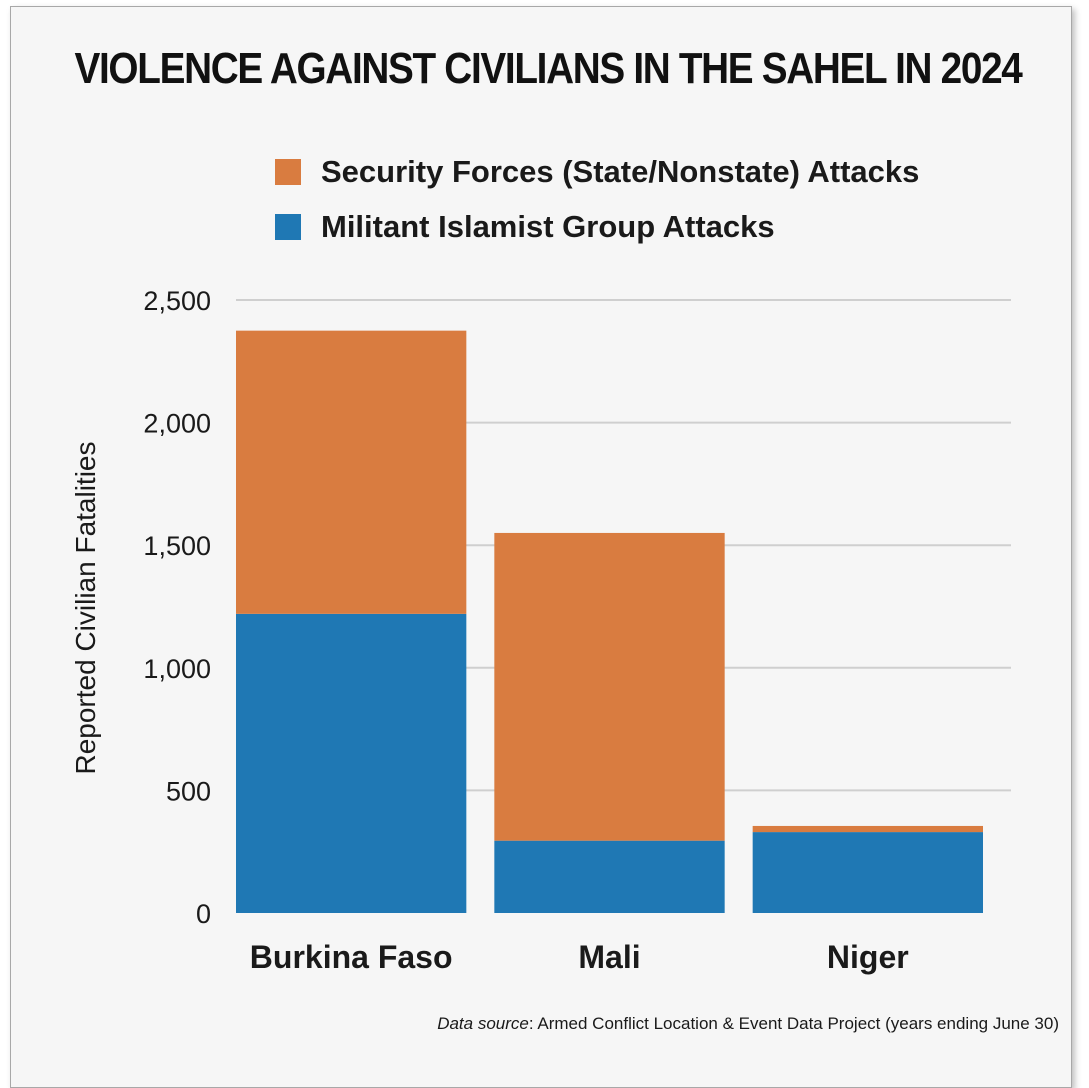 The image size is (1089, 1088). Describe the element at coordinates (548, 226) in the screenshot. I see `legend-label-militant-islamist: Militant Islamist Group Attacks` at that location.